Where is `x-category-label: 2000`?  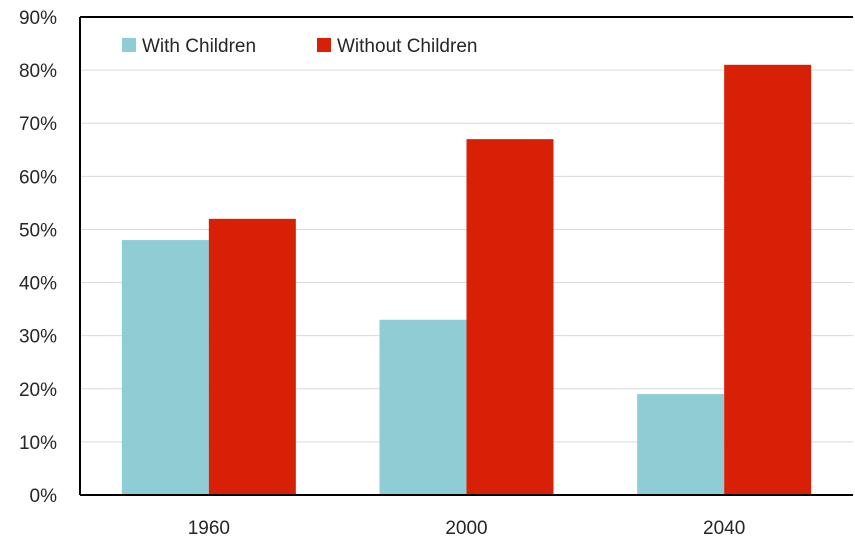
x-category-label: 2000 is located at coordinates (466, 528).